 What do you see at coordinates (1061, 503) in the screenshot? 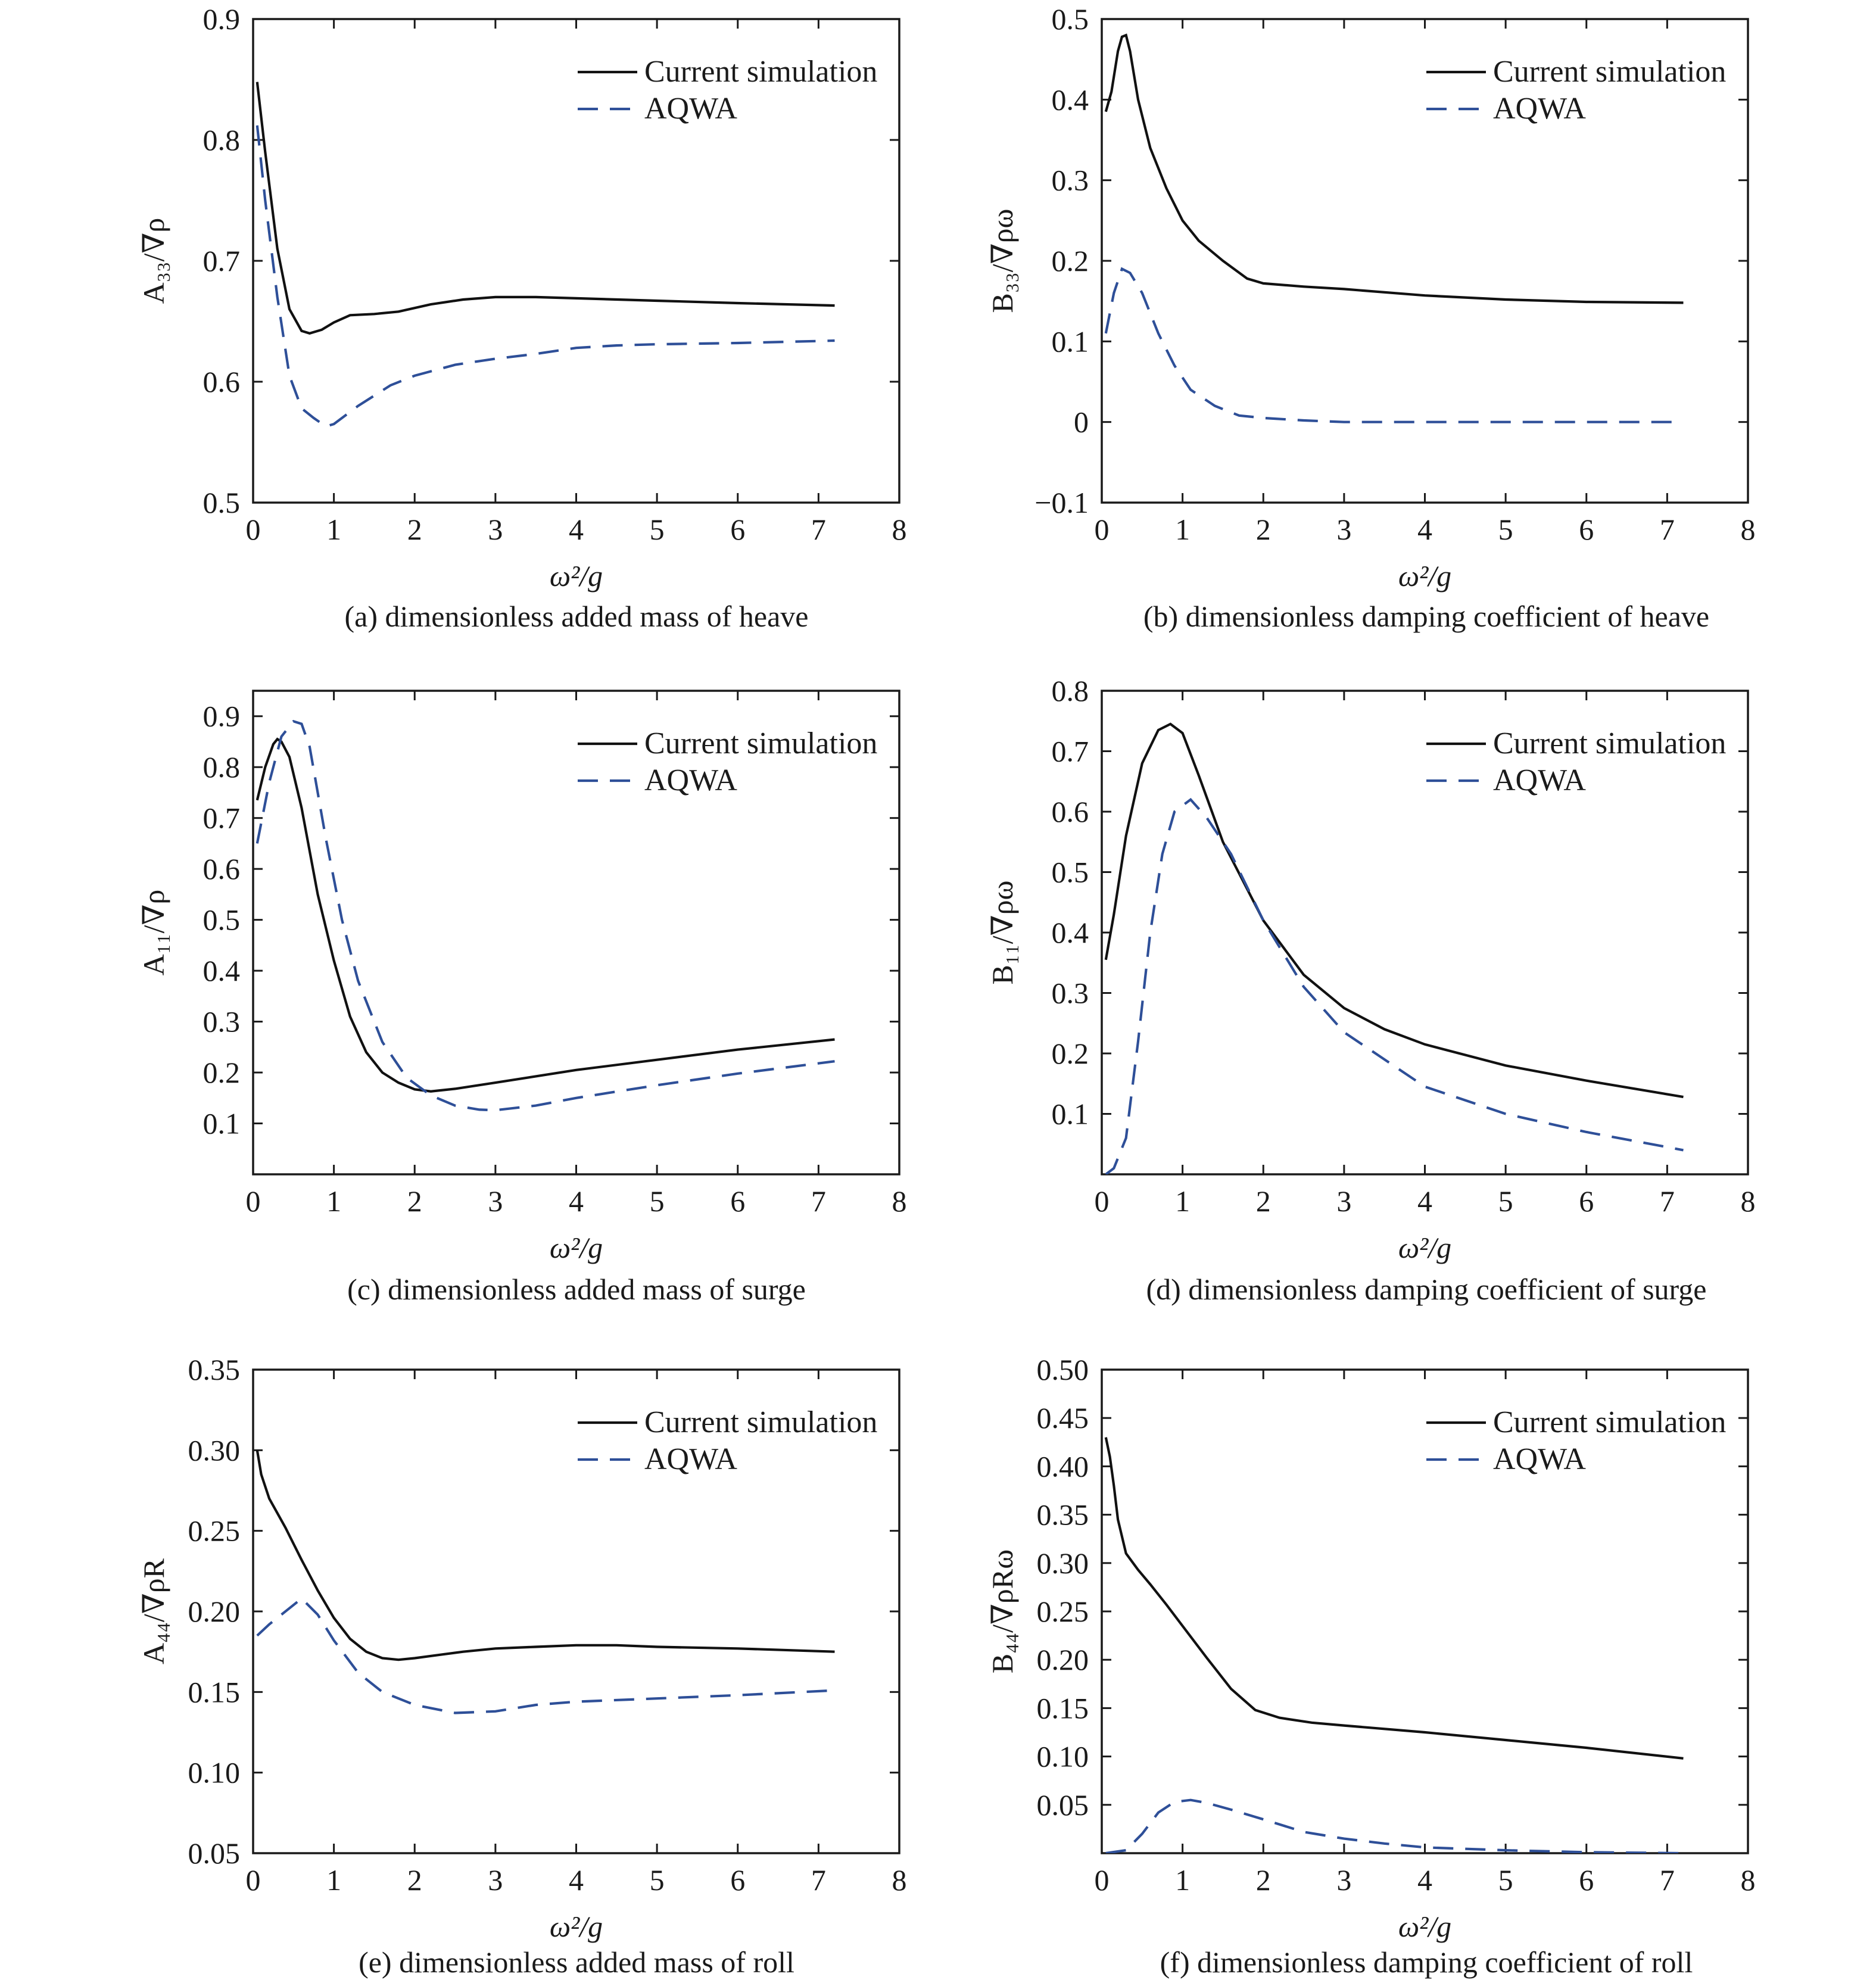
I see `y-tick-label: −0.1` at bounding box center [1061, 503].